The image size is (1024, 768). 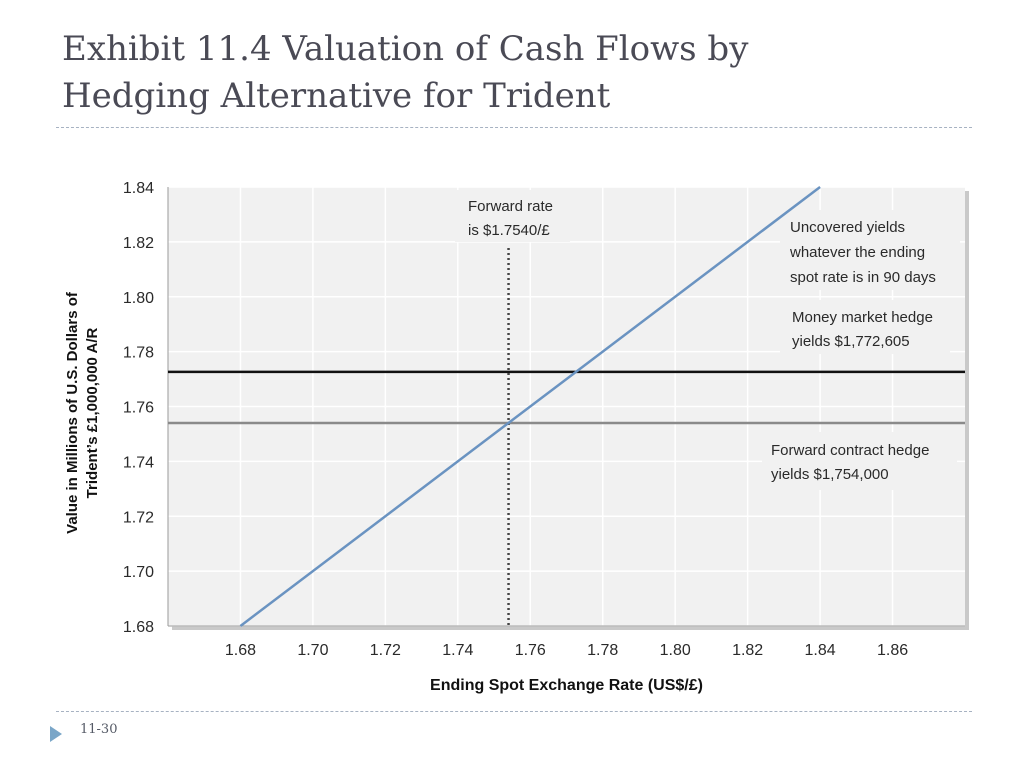 I want to click on y-axis-title-line-1: Value in Millions of U.S. Dollars of, so click(x=72, y=412).